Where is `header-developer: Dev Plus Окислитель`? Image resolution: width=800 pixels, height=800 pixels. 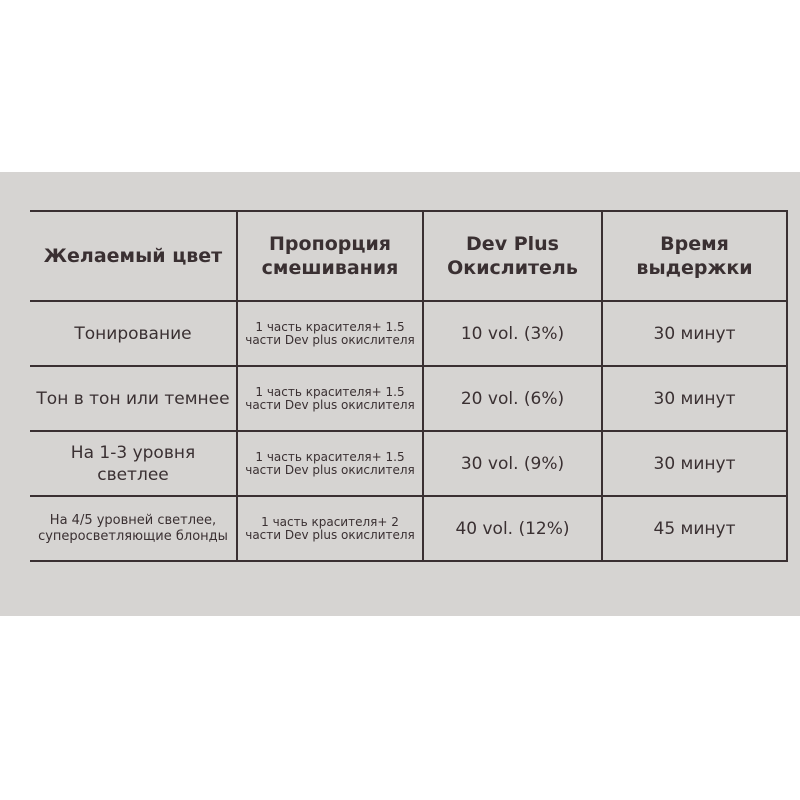 header-developer: Dev Plus Окислитель is located at coordinates (512, 256).